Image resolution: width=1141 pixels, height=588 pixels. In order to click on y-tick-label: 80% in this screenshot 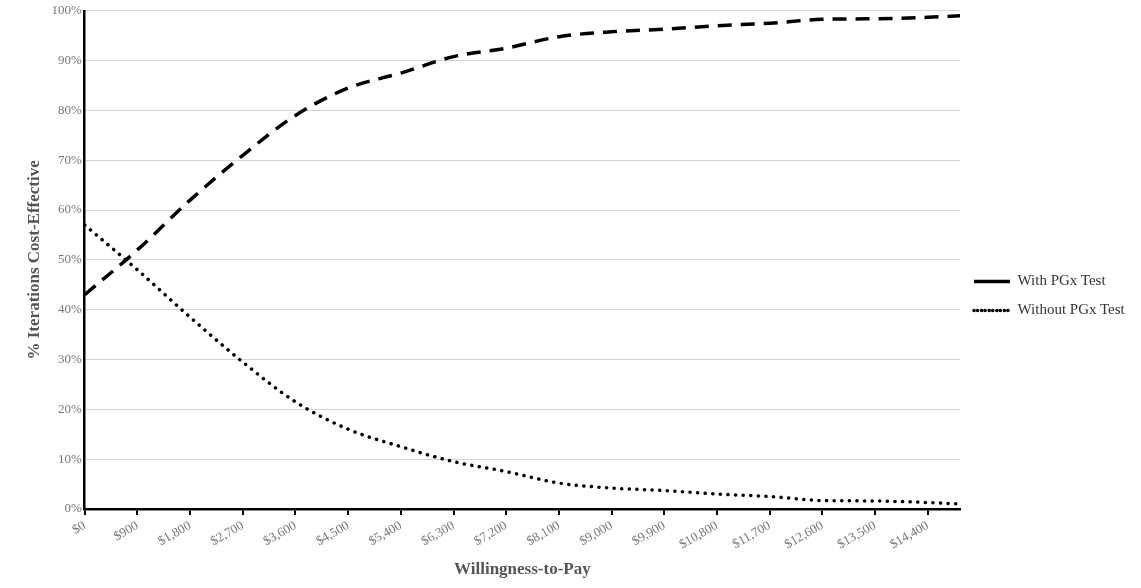, I will do `click(69, 109)`.